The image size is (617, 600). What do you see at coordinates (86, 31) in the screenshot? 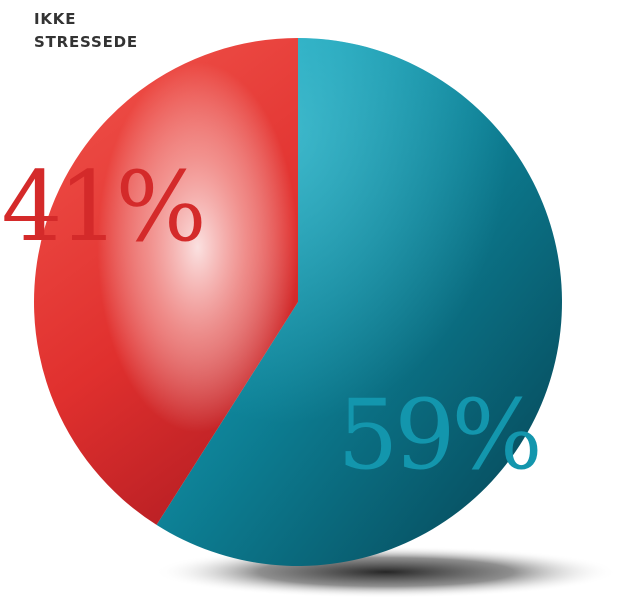
I see `slice-label-ikke-stressede: IKKE STRESSEDE` at bounding box center [86, 31].